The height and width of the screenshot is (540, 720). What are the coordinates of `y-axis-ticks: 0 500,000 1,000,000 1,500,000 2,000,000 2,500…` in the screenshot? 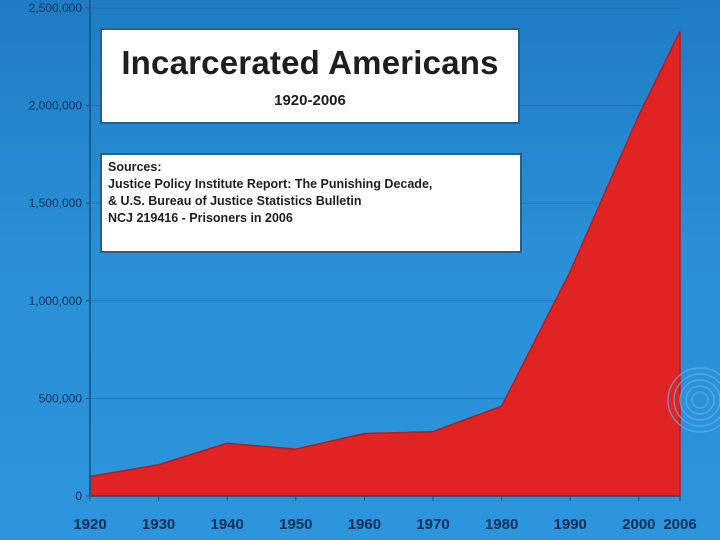 It's located at (59, 252).